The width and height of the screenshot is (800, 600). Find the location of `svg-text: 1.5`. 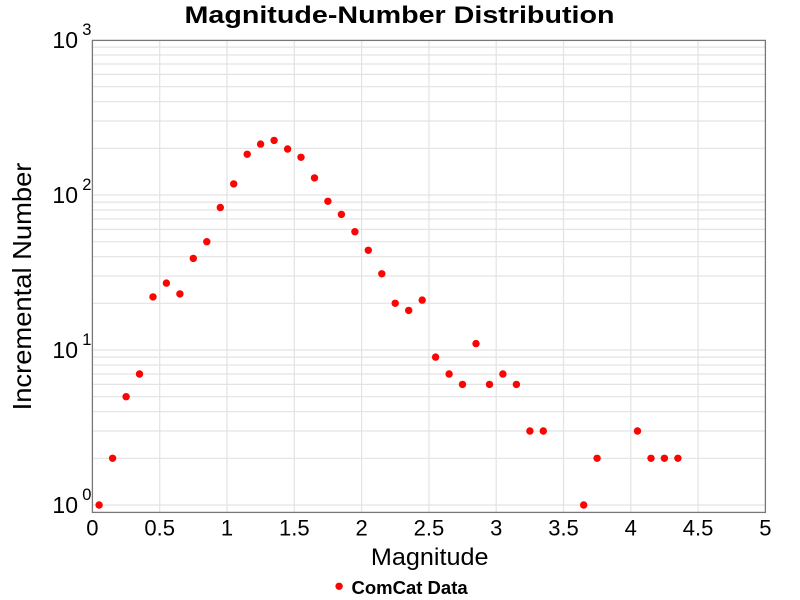

svg-text: 1.5 is located at coordinates (294, 528).